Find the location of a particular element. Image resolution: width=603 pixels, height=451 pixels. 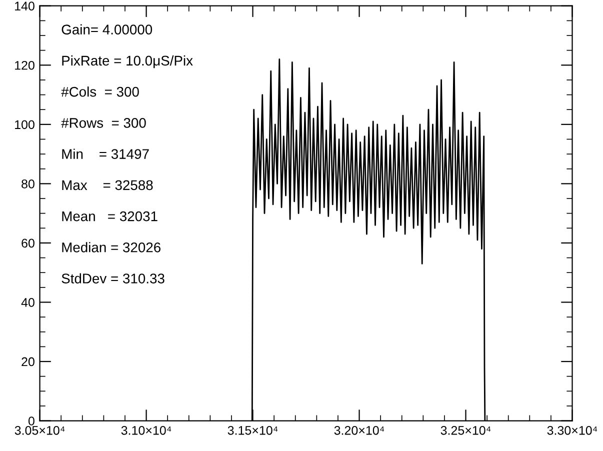

annotation: #Cols = 300 is located at coordinates (100, 91).